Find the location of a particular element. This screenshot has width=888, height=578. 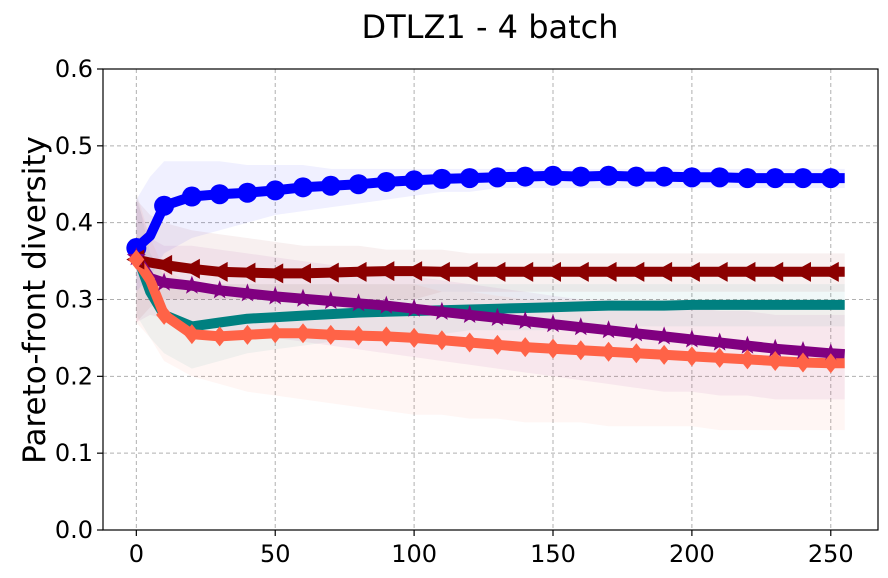

x-tick-label: 150 is located at coordinates (553, 554).